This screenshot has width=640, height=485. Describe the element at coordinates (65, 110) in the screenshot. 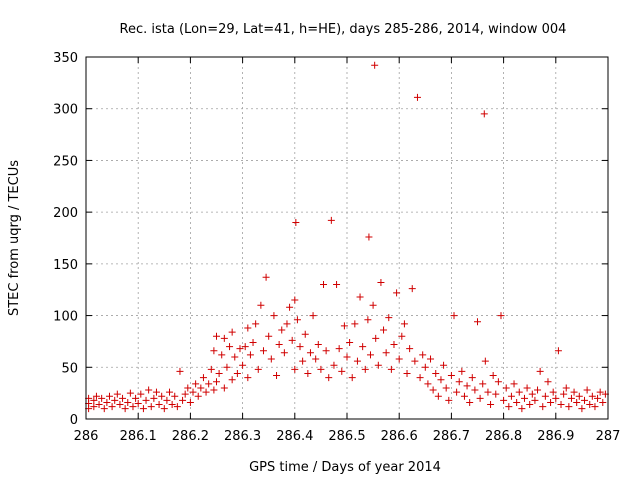

I see `y-tick-label: 300` at that location.